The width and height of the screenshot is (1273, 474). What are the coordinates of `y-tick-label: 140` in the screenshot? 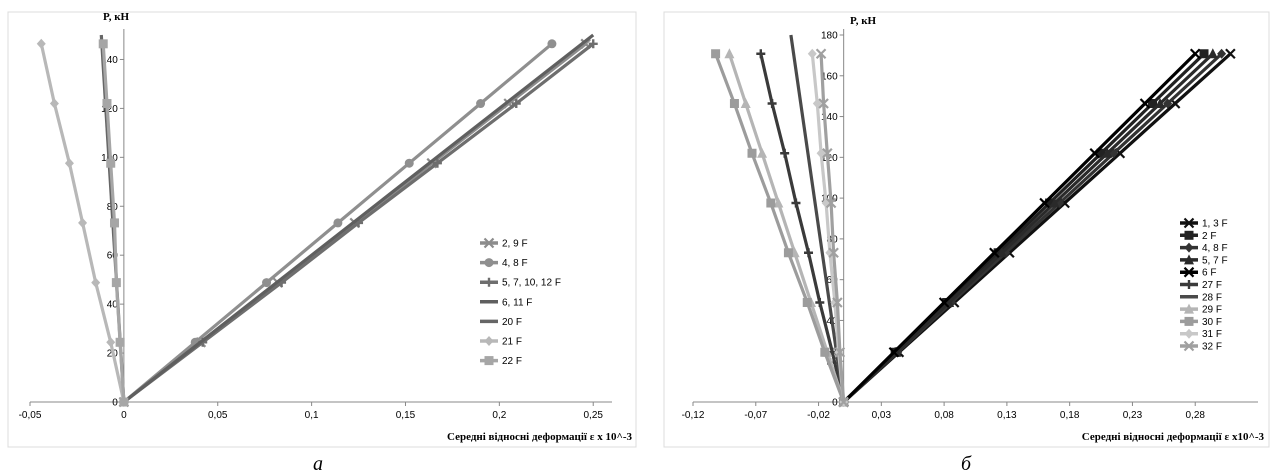 It's located at (109, 60).